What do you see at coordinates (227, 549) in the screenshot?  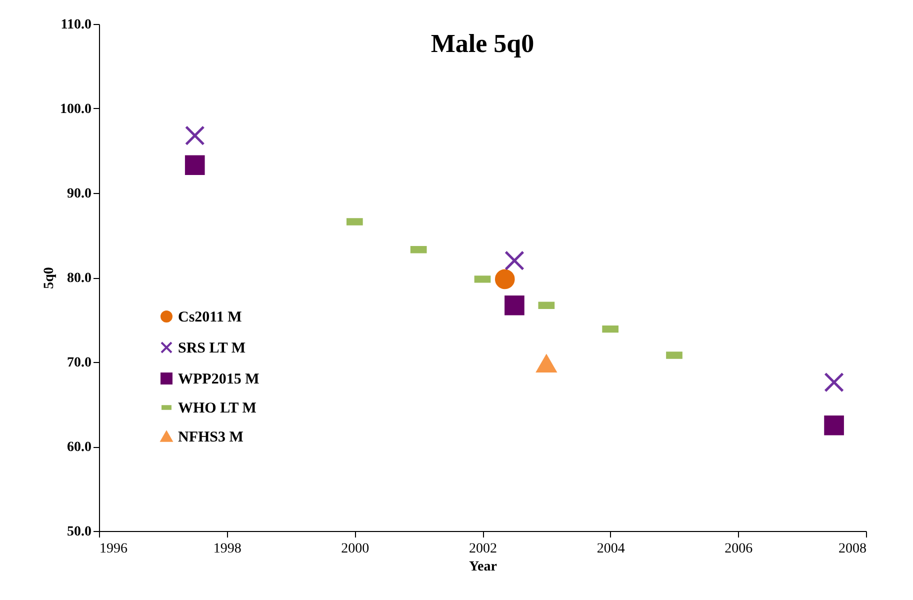 I see `x-tick-label: 1998` at bounding box center [227, 549].